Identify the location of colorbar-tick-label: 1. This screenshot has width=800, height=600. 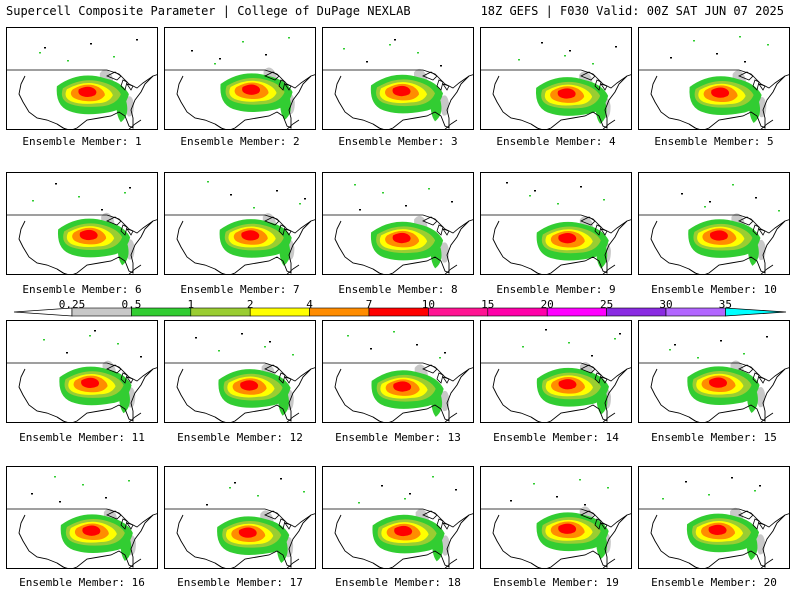
(191, 304).